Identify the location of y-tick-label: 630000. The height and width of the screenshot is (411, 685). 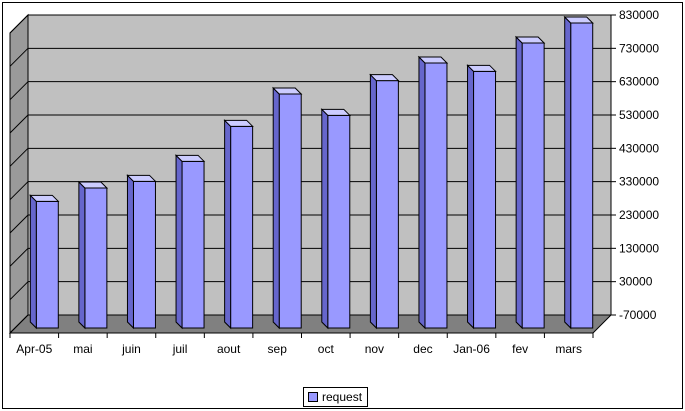
(639, 82).